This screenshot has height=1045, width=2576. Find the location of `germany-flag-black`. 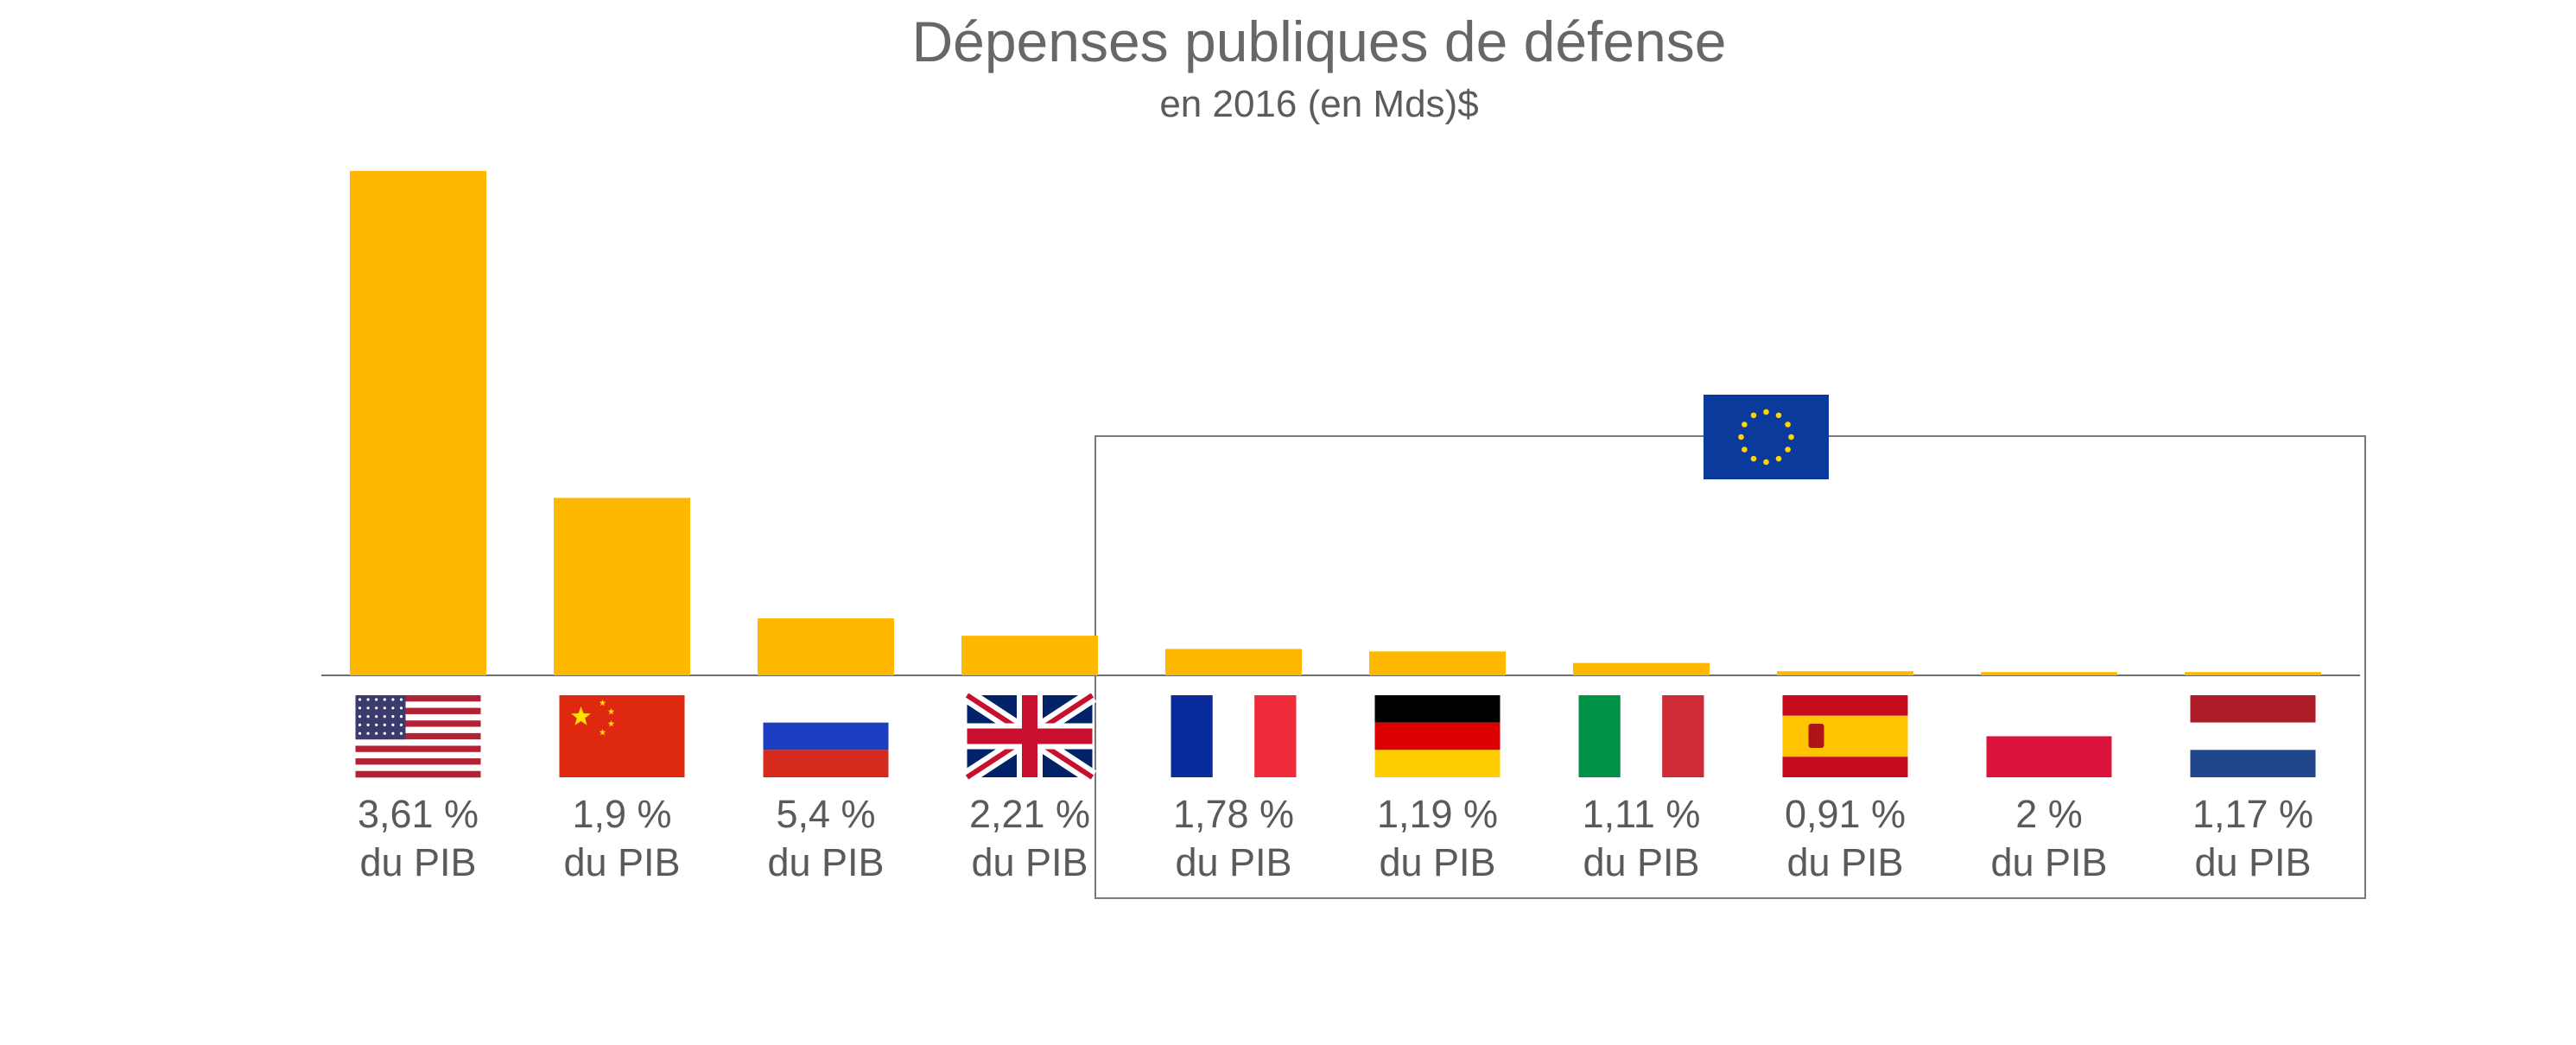

germany-flag-black is located at coordinates (1437, 709).